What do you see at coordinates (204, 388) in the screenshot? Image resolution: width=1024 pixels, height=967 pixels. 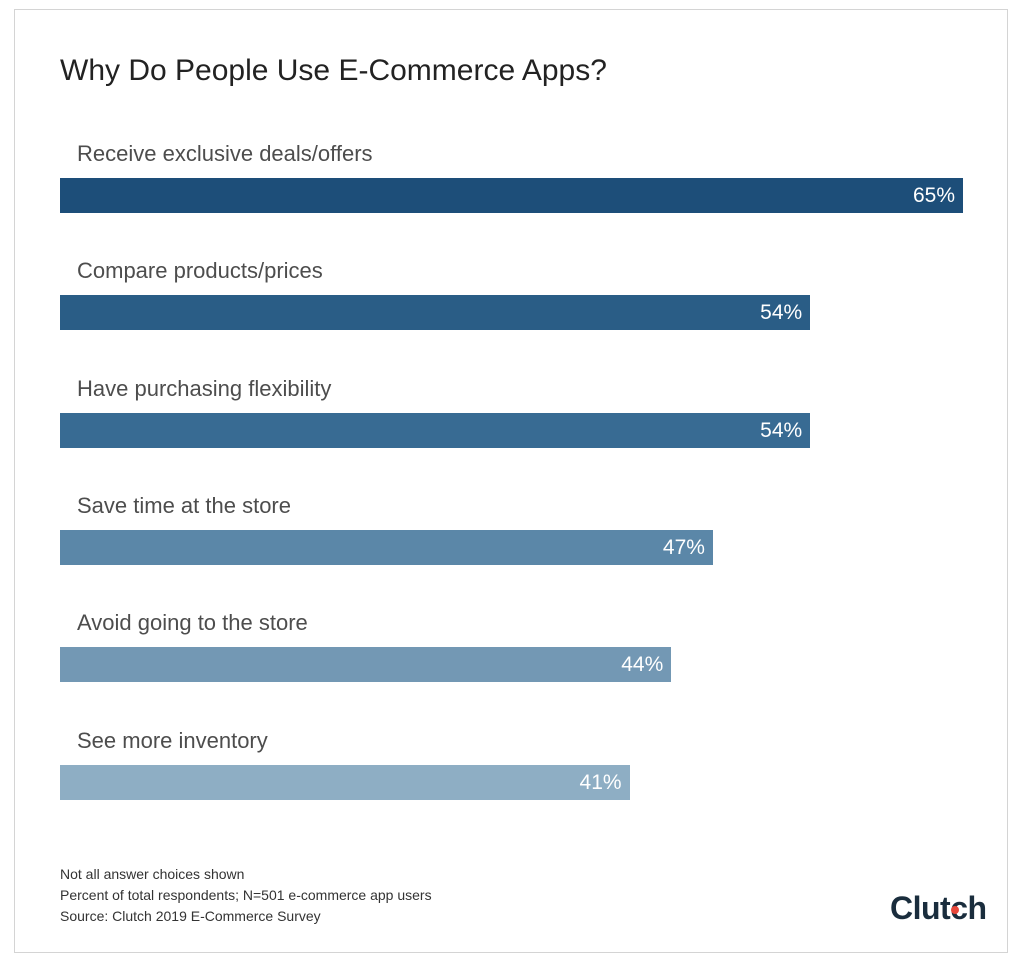 I see `category-label: Have purchasing flexibility` at bounding box center [204, 388].